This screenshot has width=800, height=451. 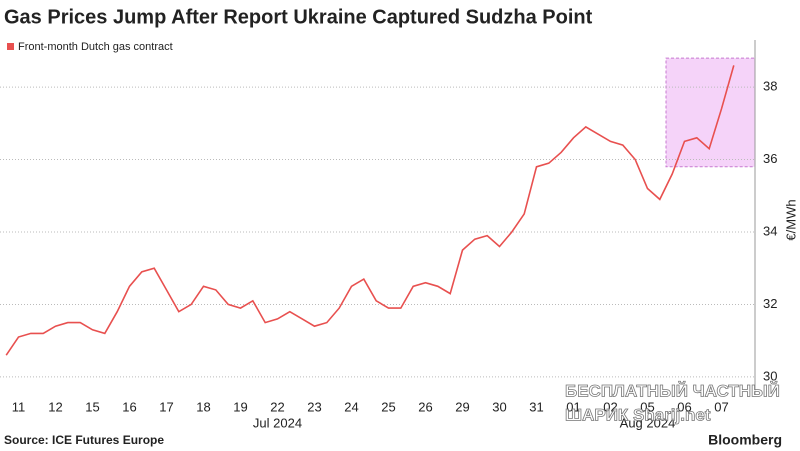 I want to click on x-tick-label: 19, so click(x=240, y=406).